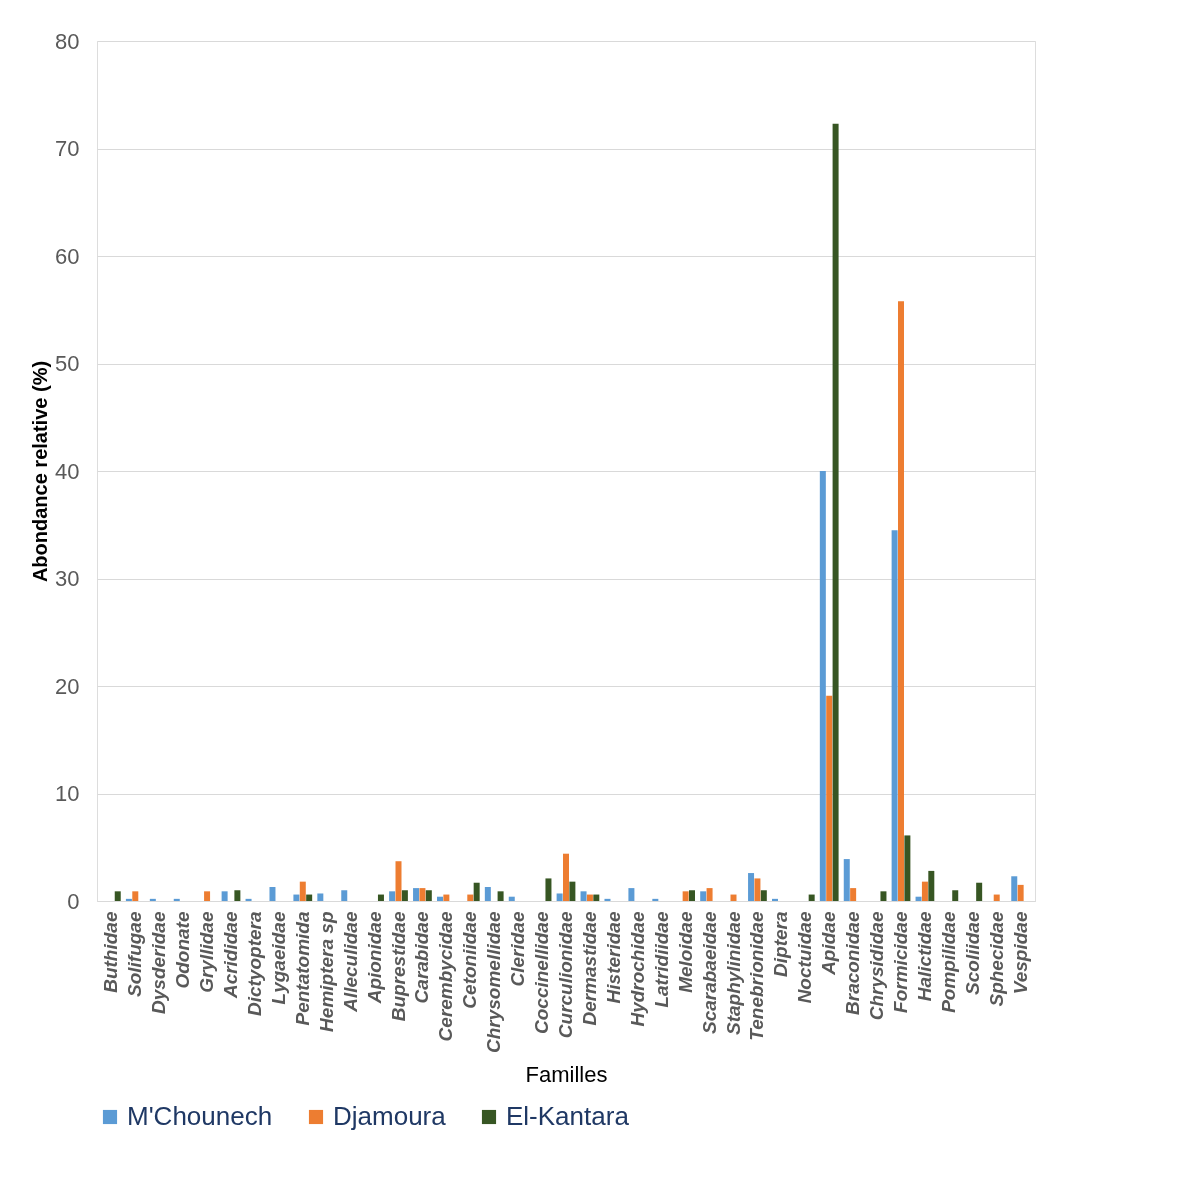  What do you see at coordinates (685, 952) in the screenshot?
I see `x-tick-label: Meloidae` at bounding box center [685, 952].